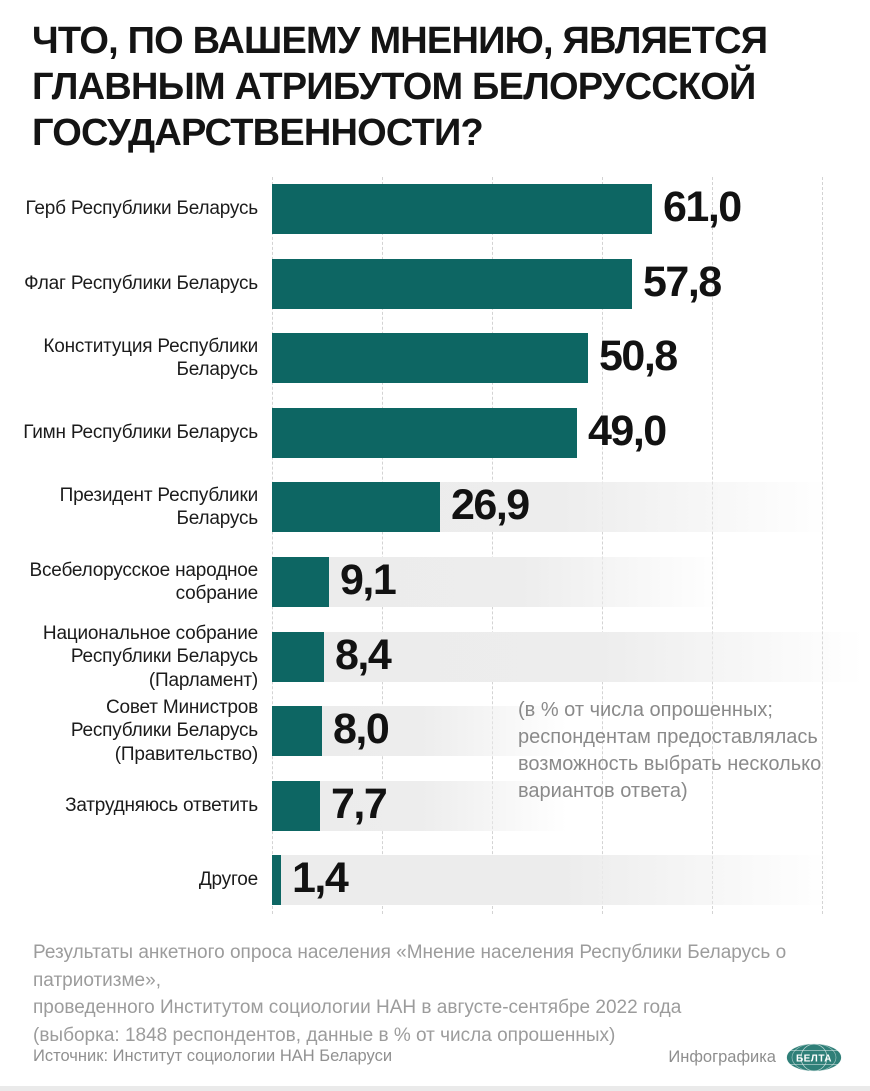 This screenshot has width=870, height=1091. I want to click on bar-plot-area: 8,0, so click(571, 730).